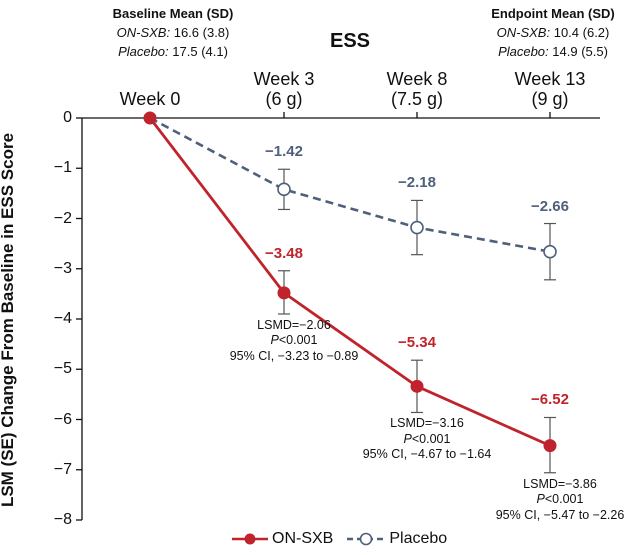 Image resolution: width=638 pixels, height=555 pixels. Describe the element at coordinates (418, 538) in the screenshot. I see `legend-placebo-label: Placebo` at that location.